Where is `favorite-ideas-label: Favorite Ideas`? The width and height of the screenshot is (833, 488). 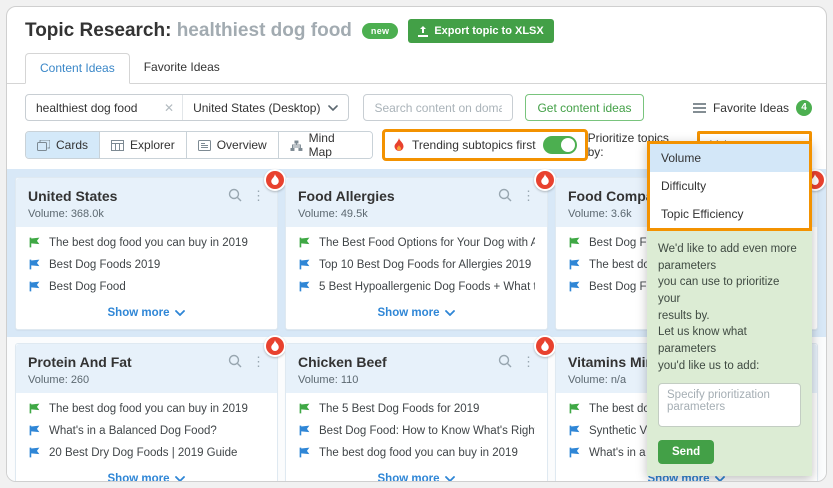
favorite-ideas-label: Favorite Ideas is located at coordinates (750, 107).